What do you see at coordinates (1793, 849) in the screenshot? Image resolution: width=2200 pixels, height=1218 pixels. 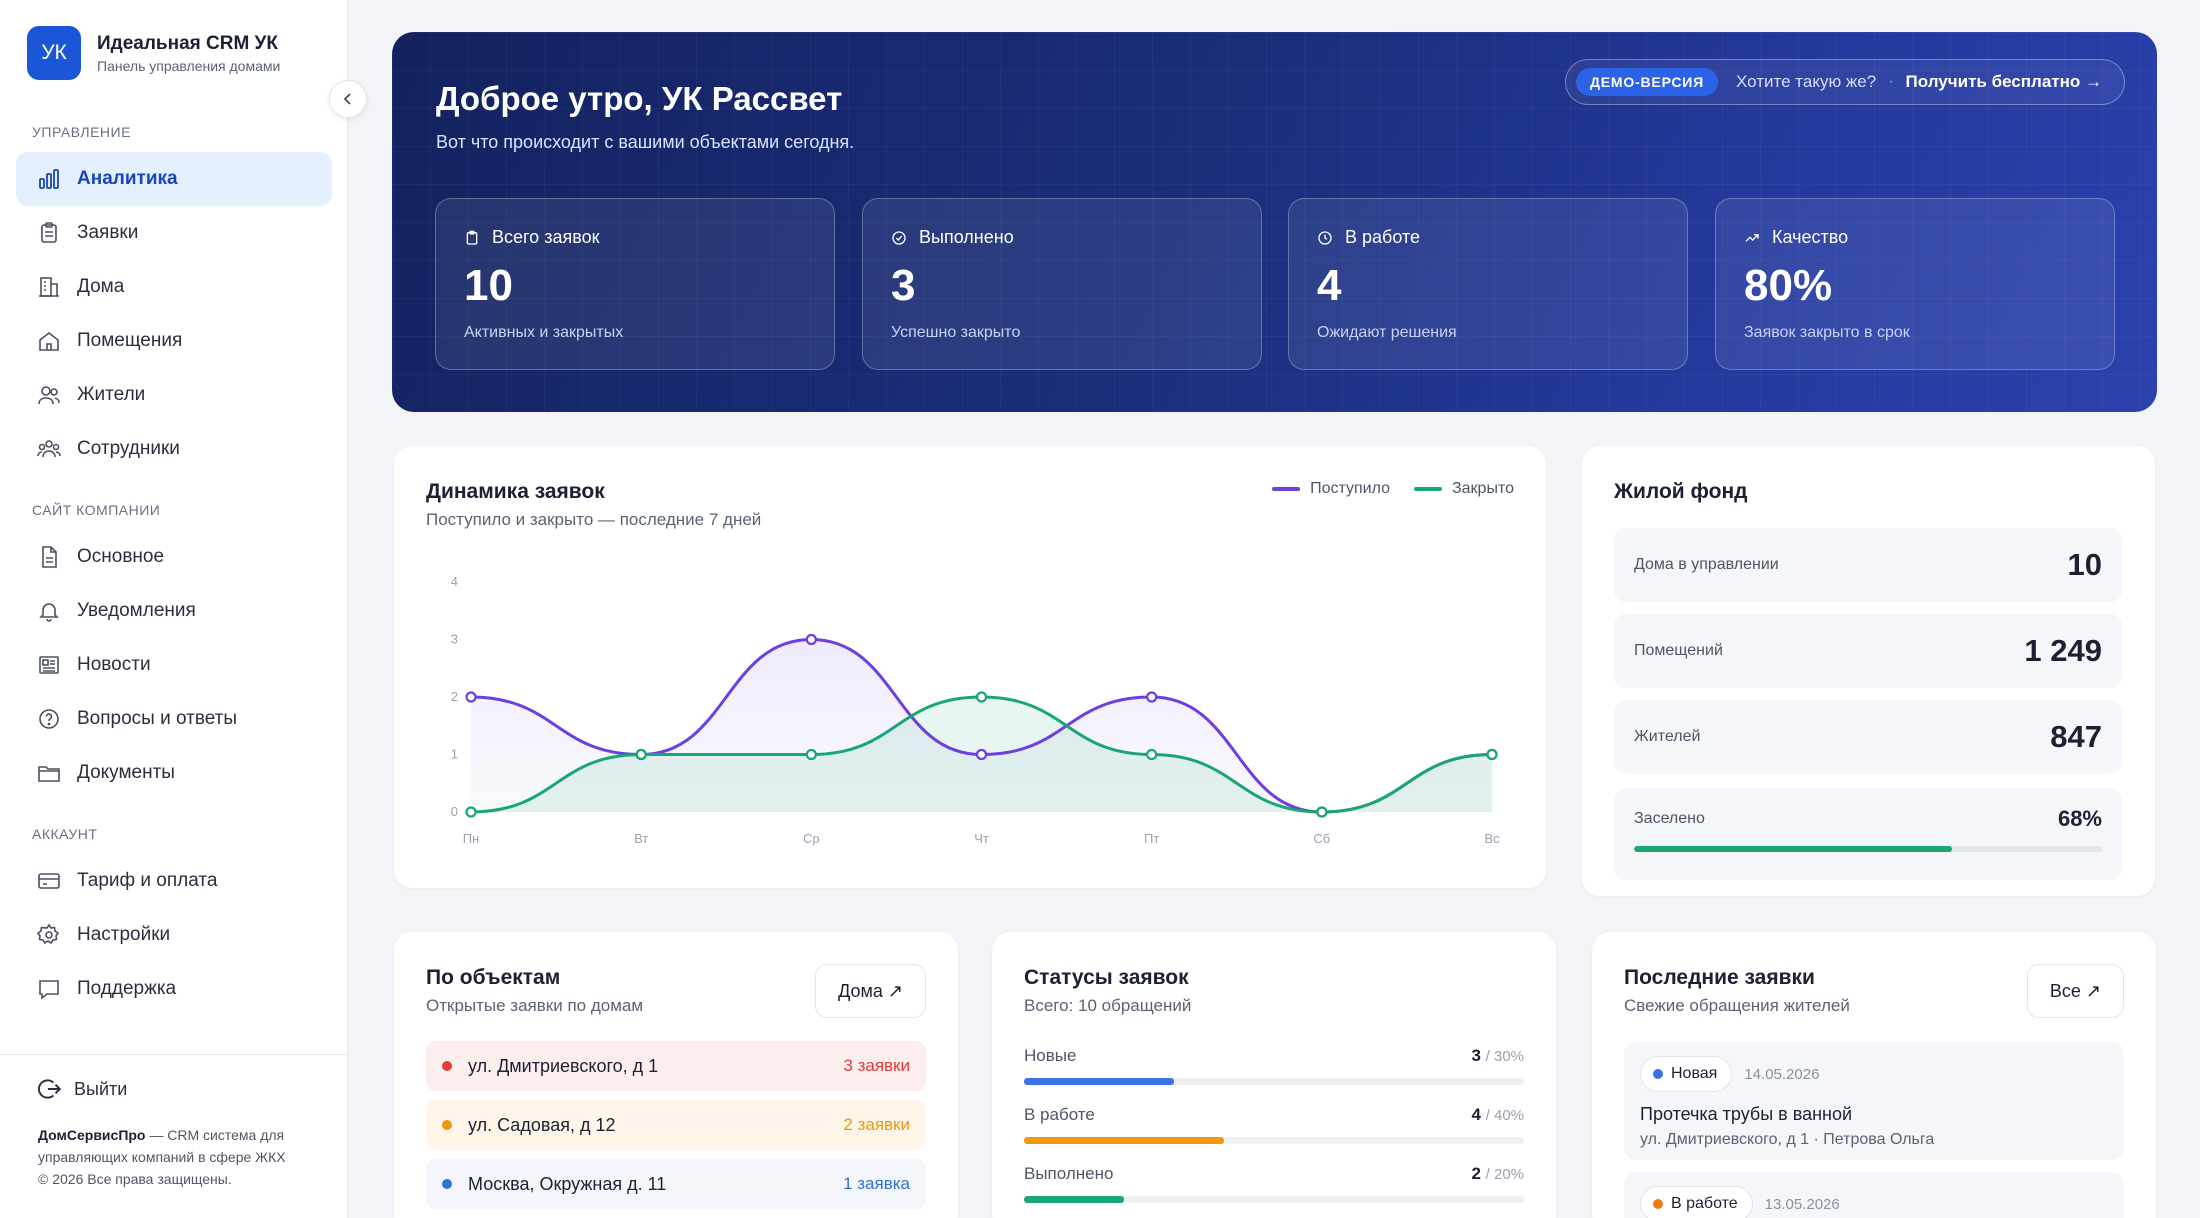 I see `occupancy-progress-fill` at bounding box center [1793, 849].